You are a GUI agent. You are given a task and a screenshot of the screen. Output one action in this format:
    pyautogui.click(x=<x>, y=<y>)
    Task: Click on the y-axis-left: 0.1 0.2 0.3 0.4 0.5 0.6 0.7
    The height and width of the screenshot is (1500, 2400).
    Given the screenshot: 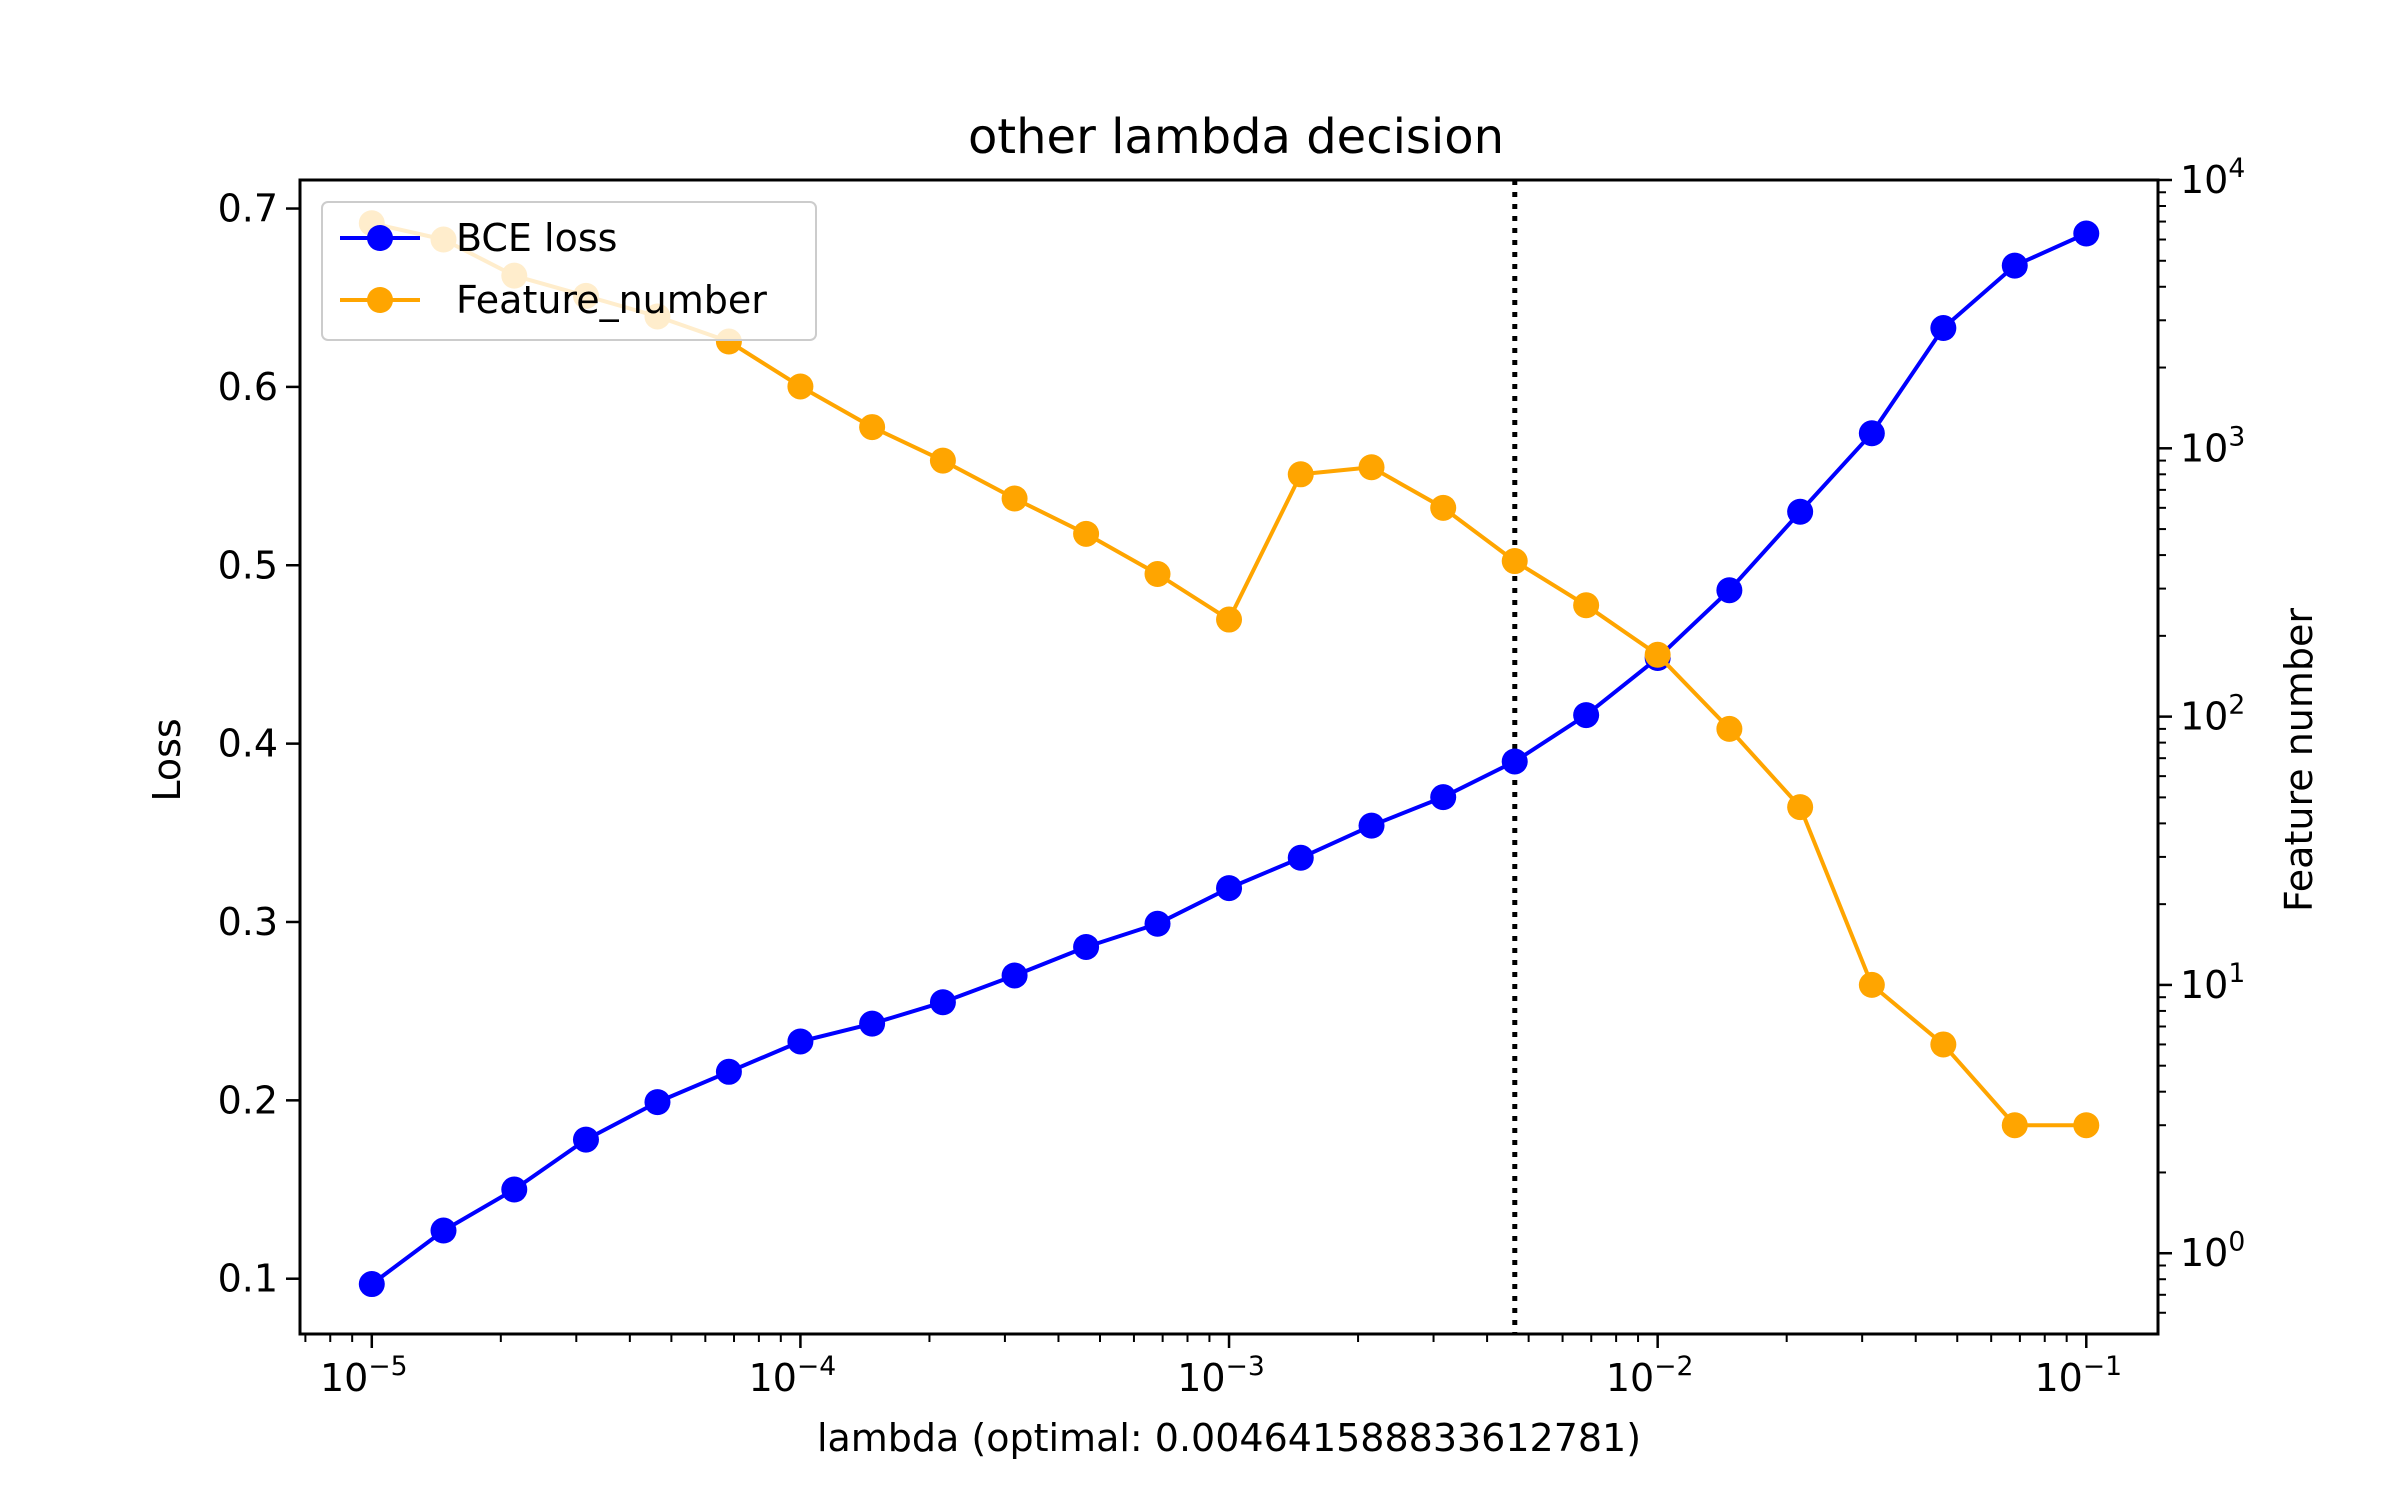 What is the action you would take?
    pyautogui.click(x=259, y=744)
    